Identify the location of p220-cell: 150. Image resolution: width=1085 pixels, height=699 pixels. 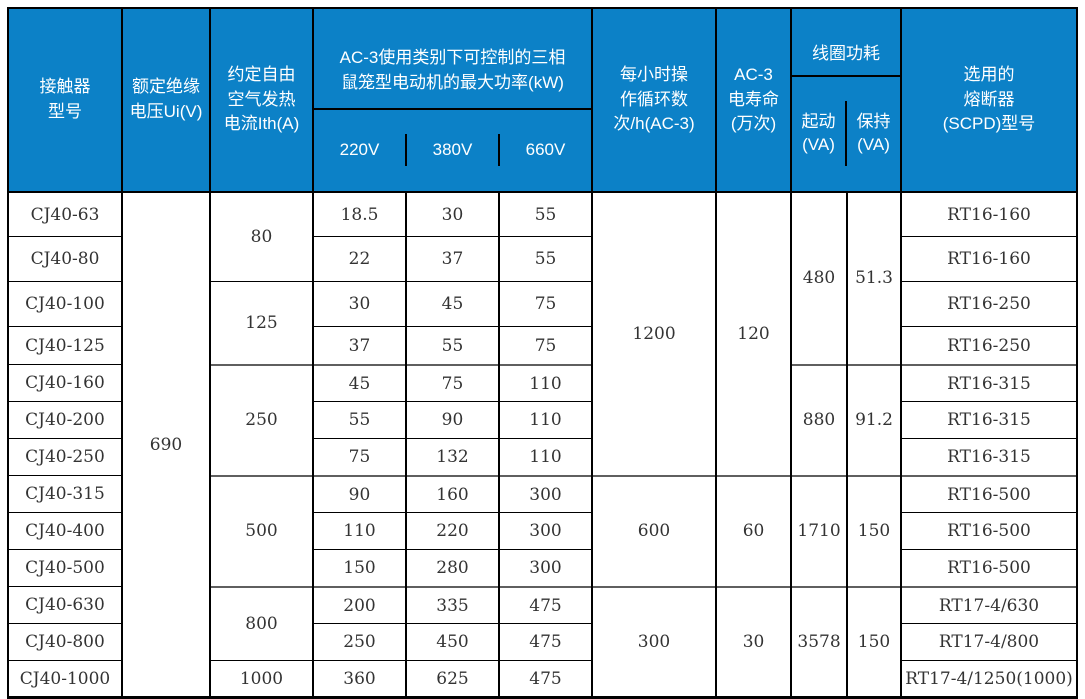
(359, 568).